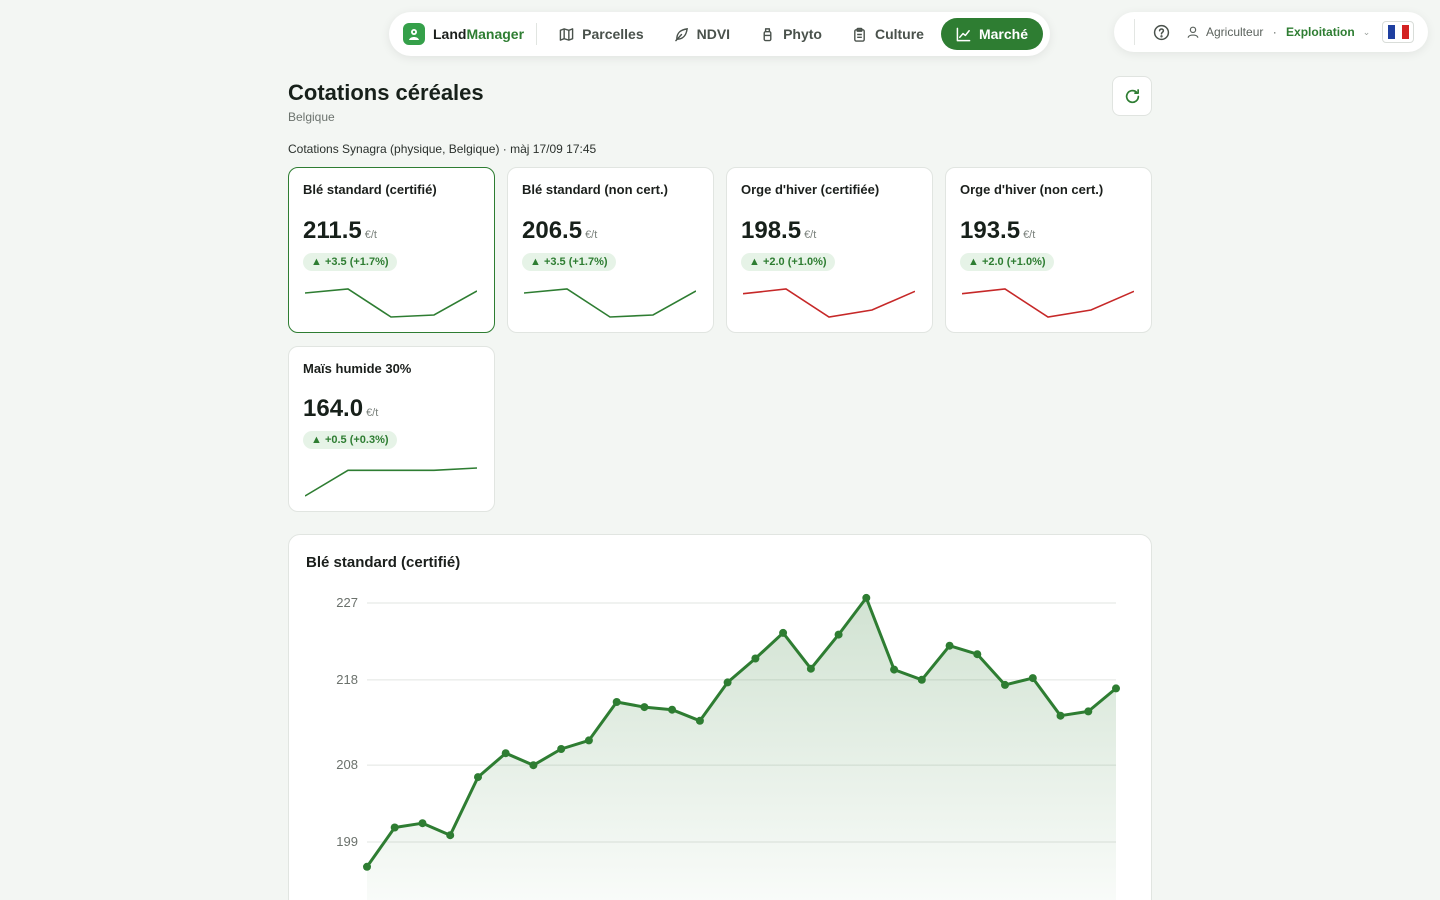 This screenshot has width=1440, height=900. What do you see at coordinates (1235, 32) in the screenshot?
I see `user-role: Agriculteur` at bounding box center [1235, 32].